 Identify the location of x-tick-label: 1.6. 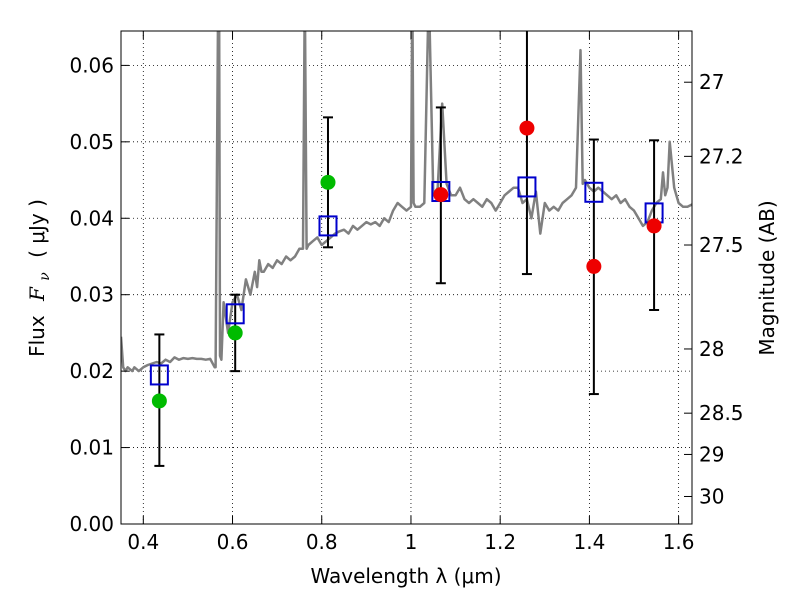
(679, 542).